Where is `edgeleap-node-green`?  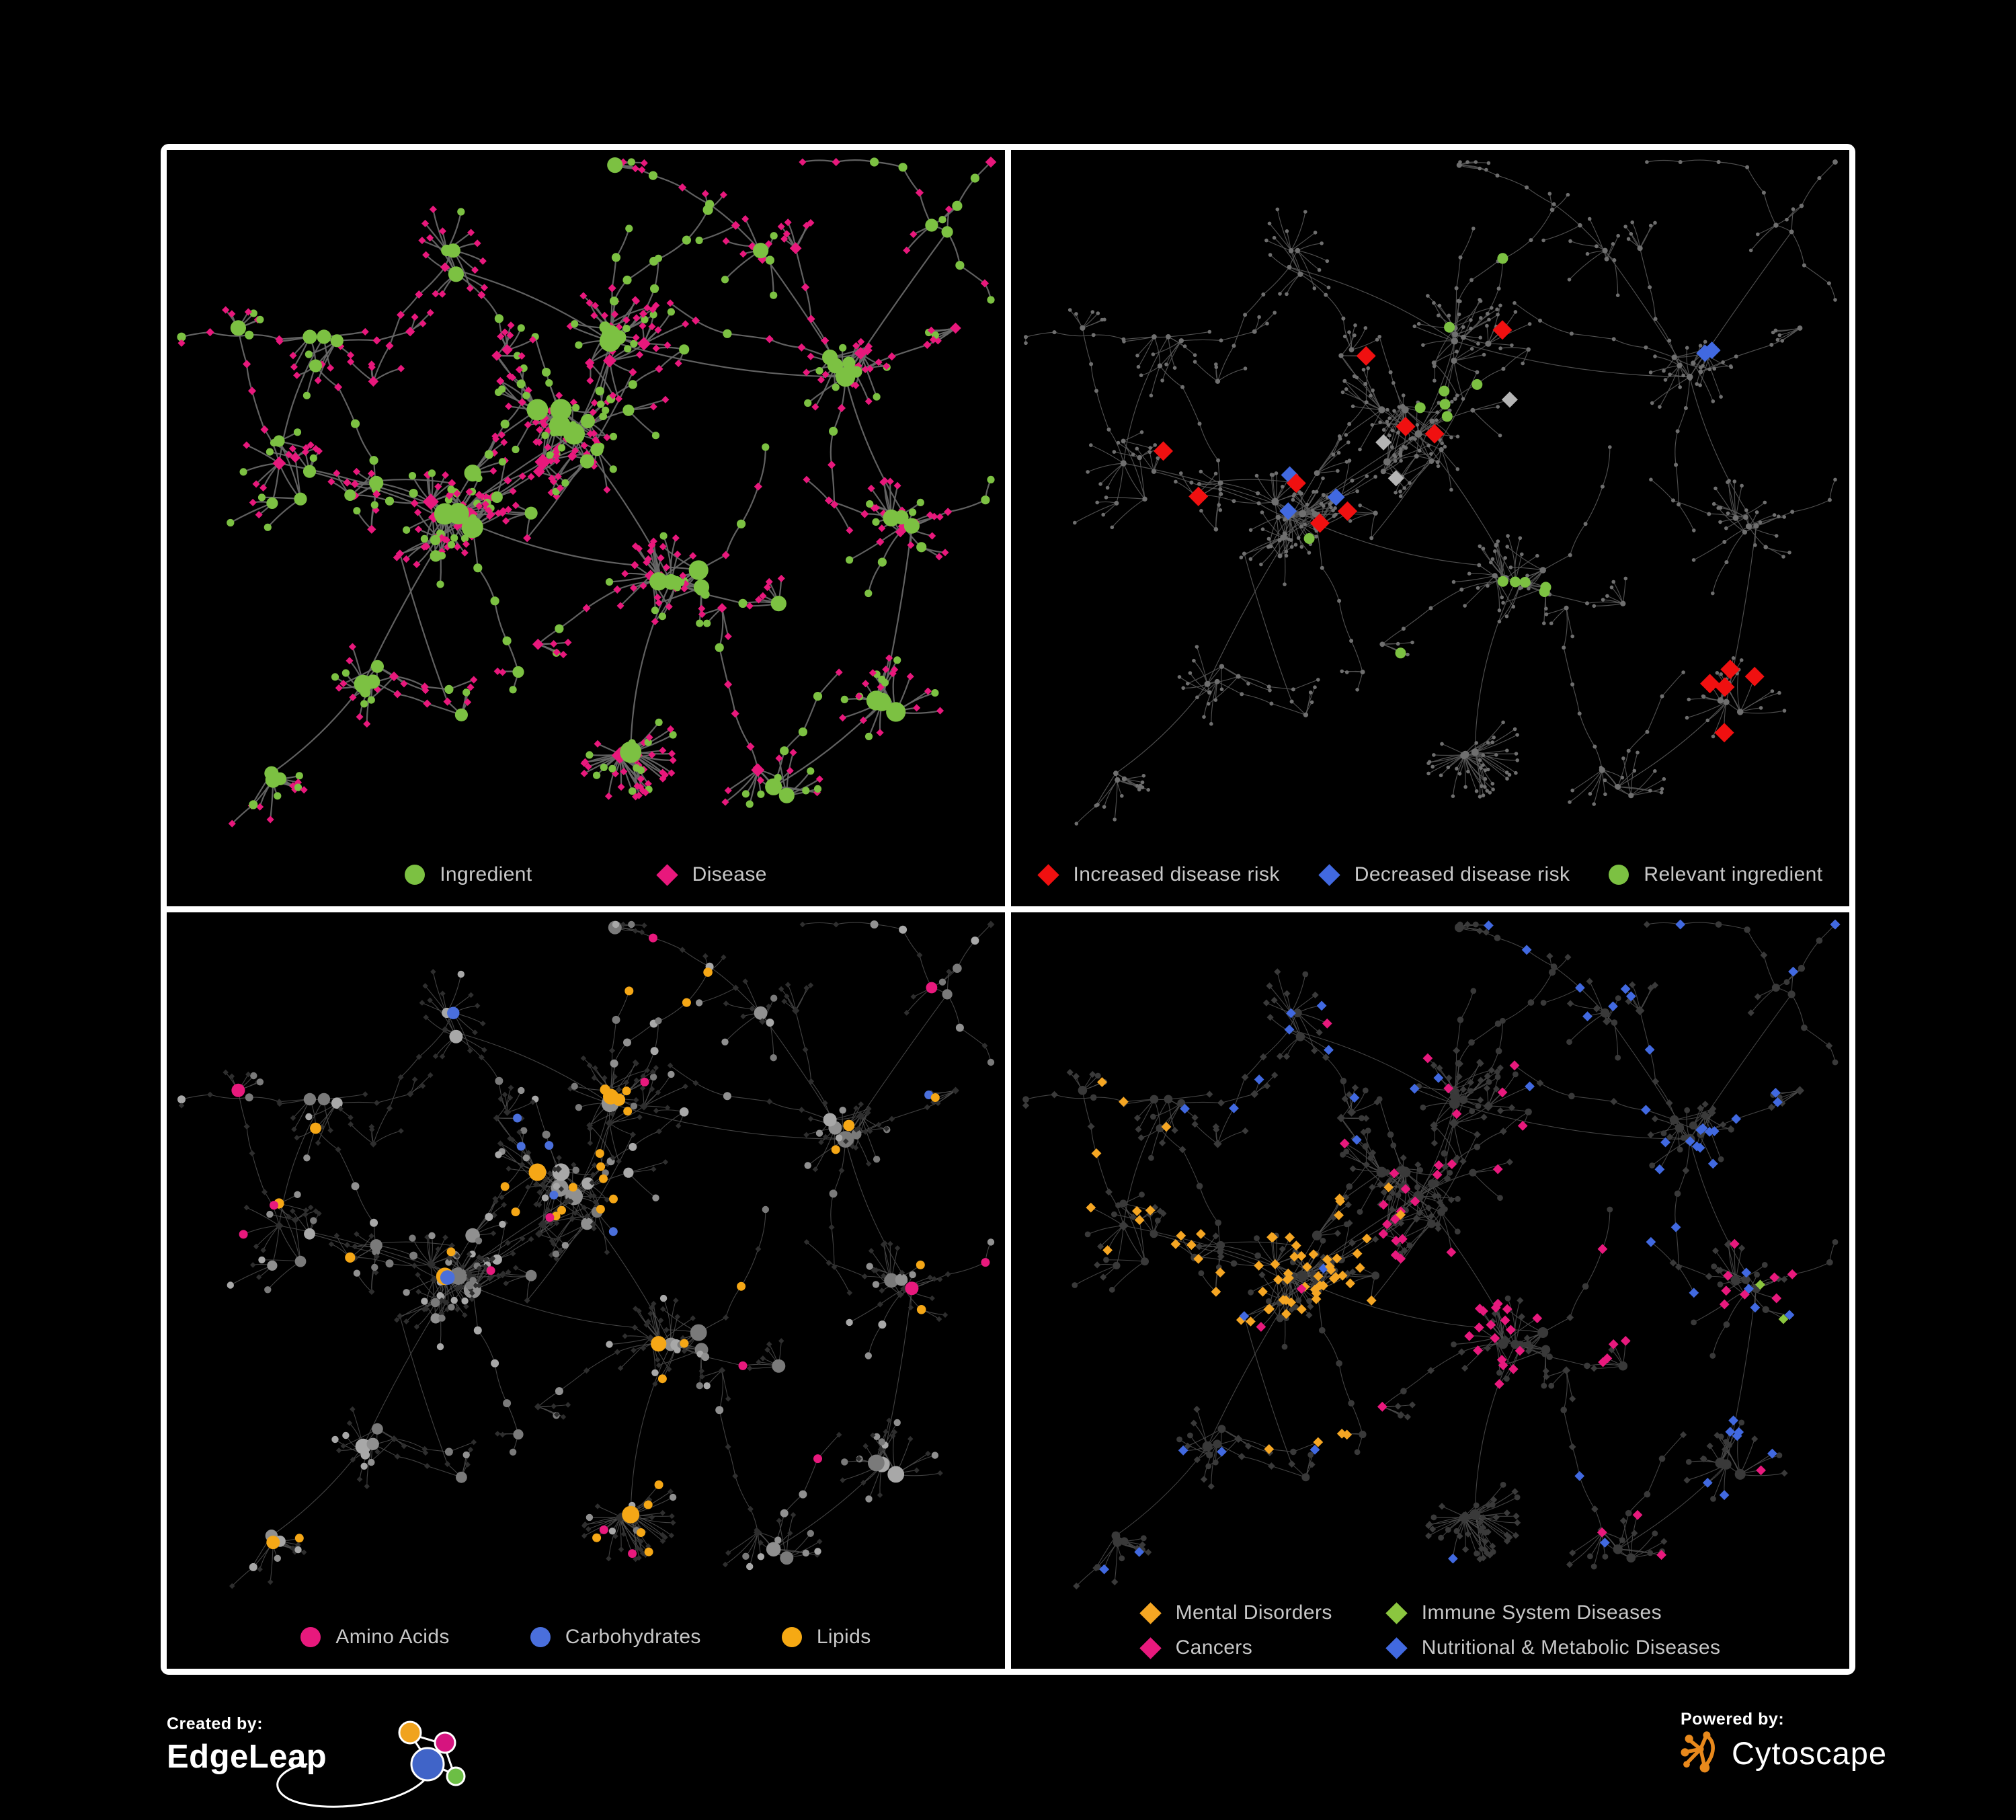 edgeleap-node-green is located at coordinates (456, 1776).